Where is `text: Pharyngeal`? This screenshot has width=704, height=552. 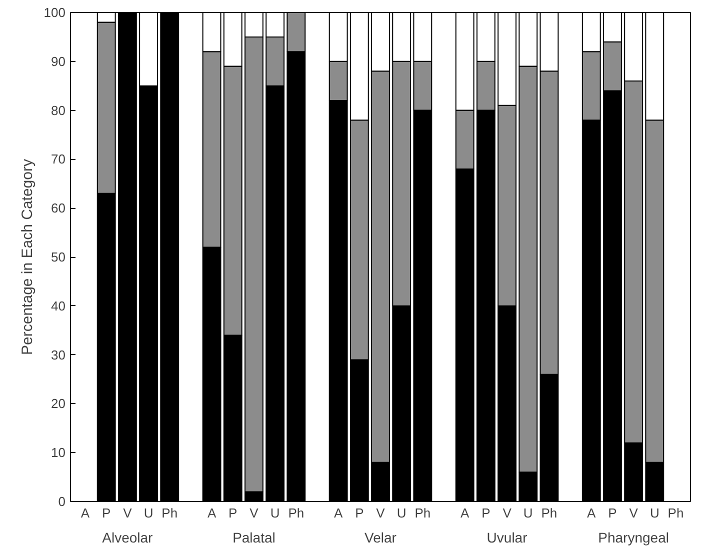
text: Pharyngeal is located at coordinates (633, 538).